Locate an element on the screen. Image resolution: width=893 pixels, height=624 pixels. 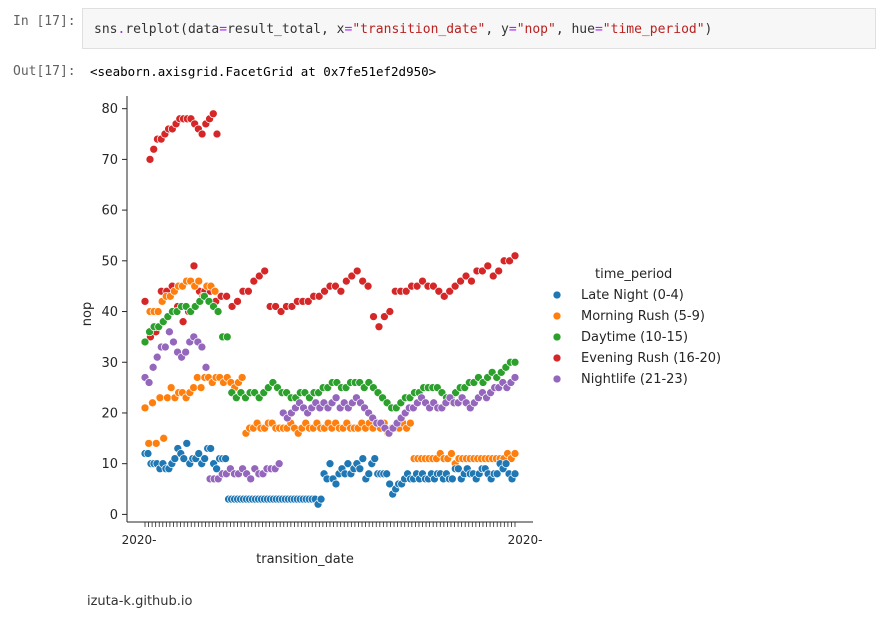
x-axis-label: transition_date is located at coordinates (305, 559).